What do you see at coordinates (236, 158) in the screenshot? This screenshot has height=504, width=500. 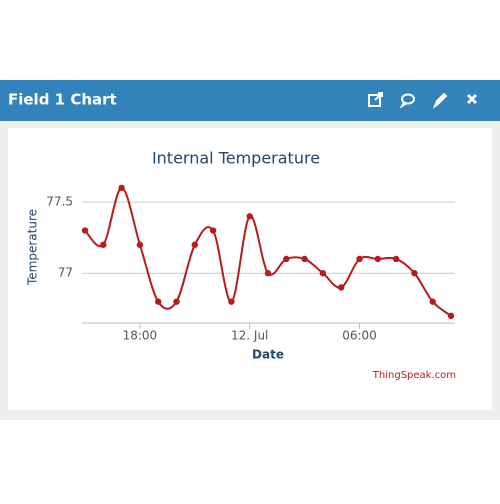 I see `chart-title: Internal Temperature` at bounding box center [236, 158].